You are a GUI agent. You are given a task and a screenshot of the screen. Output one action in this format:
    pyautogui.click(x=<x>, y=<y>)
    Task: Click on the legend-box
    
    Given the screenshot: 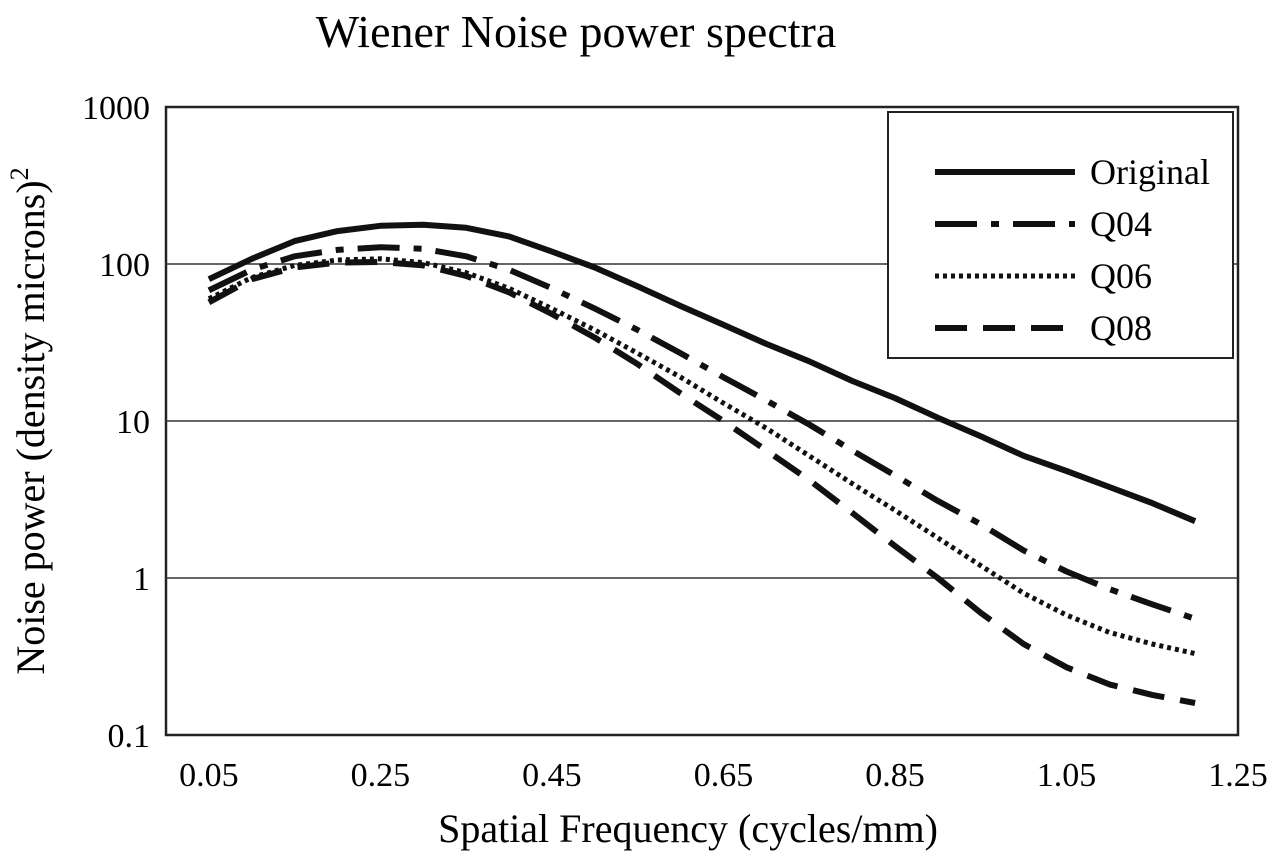 What is the action you would take?
    pyautogui.click(x=1060, y=235)
    